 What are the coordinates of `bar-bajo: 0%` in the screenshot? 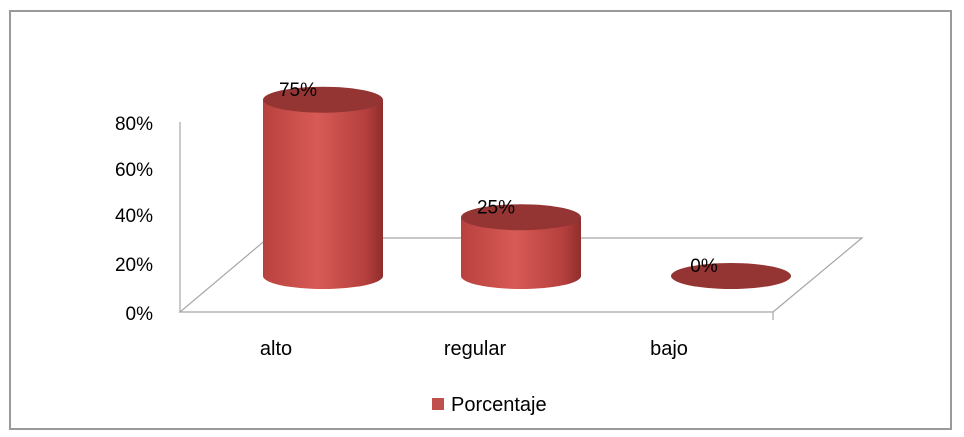 It's located at (731, 272).